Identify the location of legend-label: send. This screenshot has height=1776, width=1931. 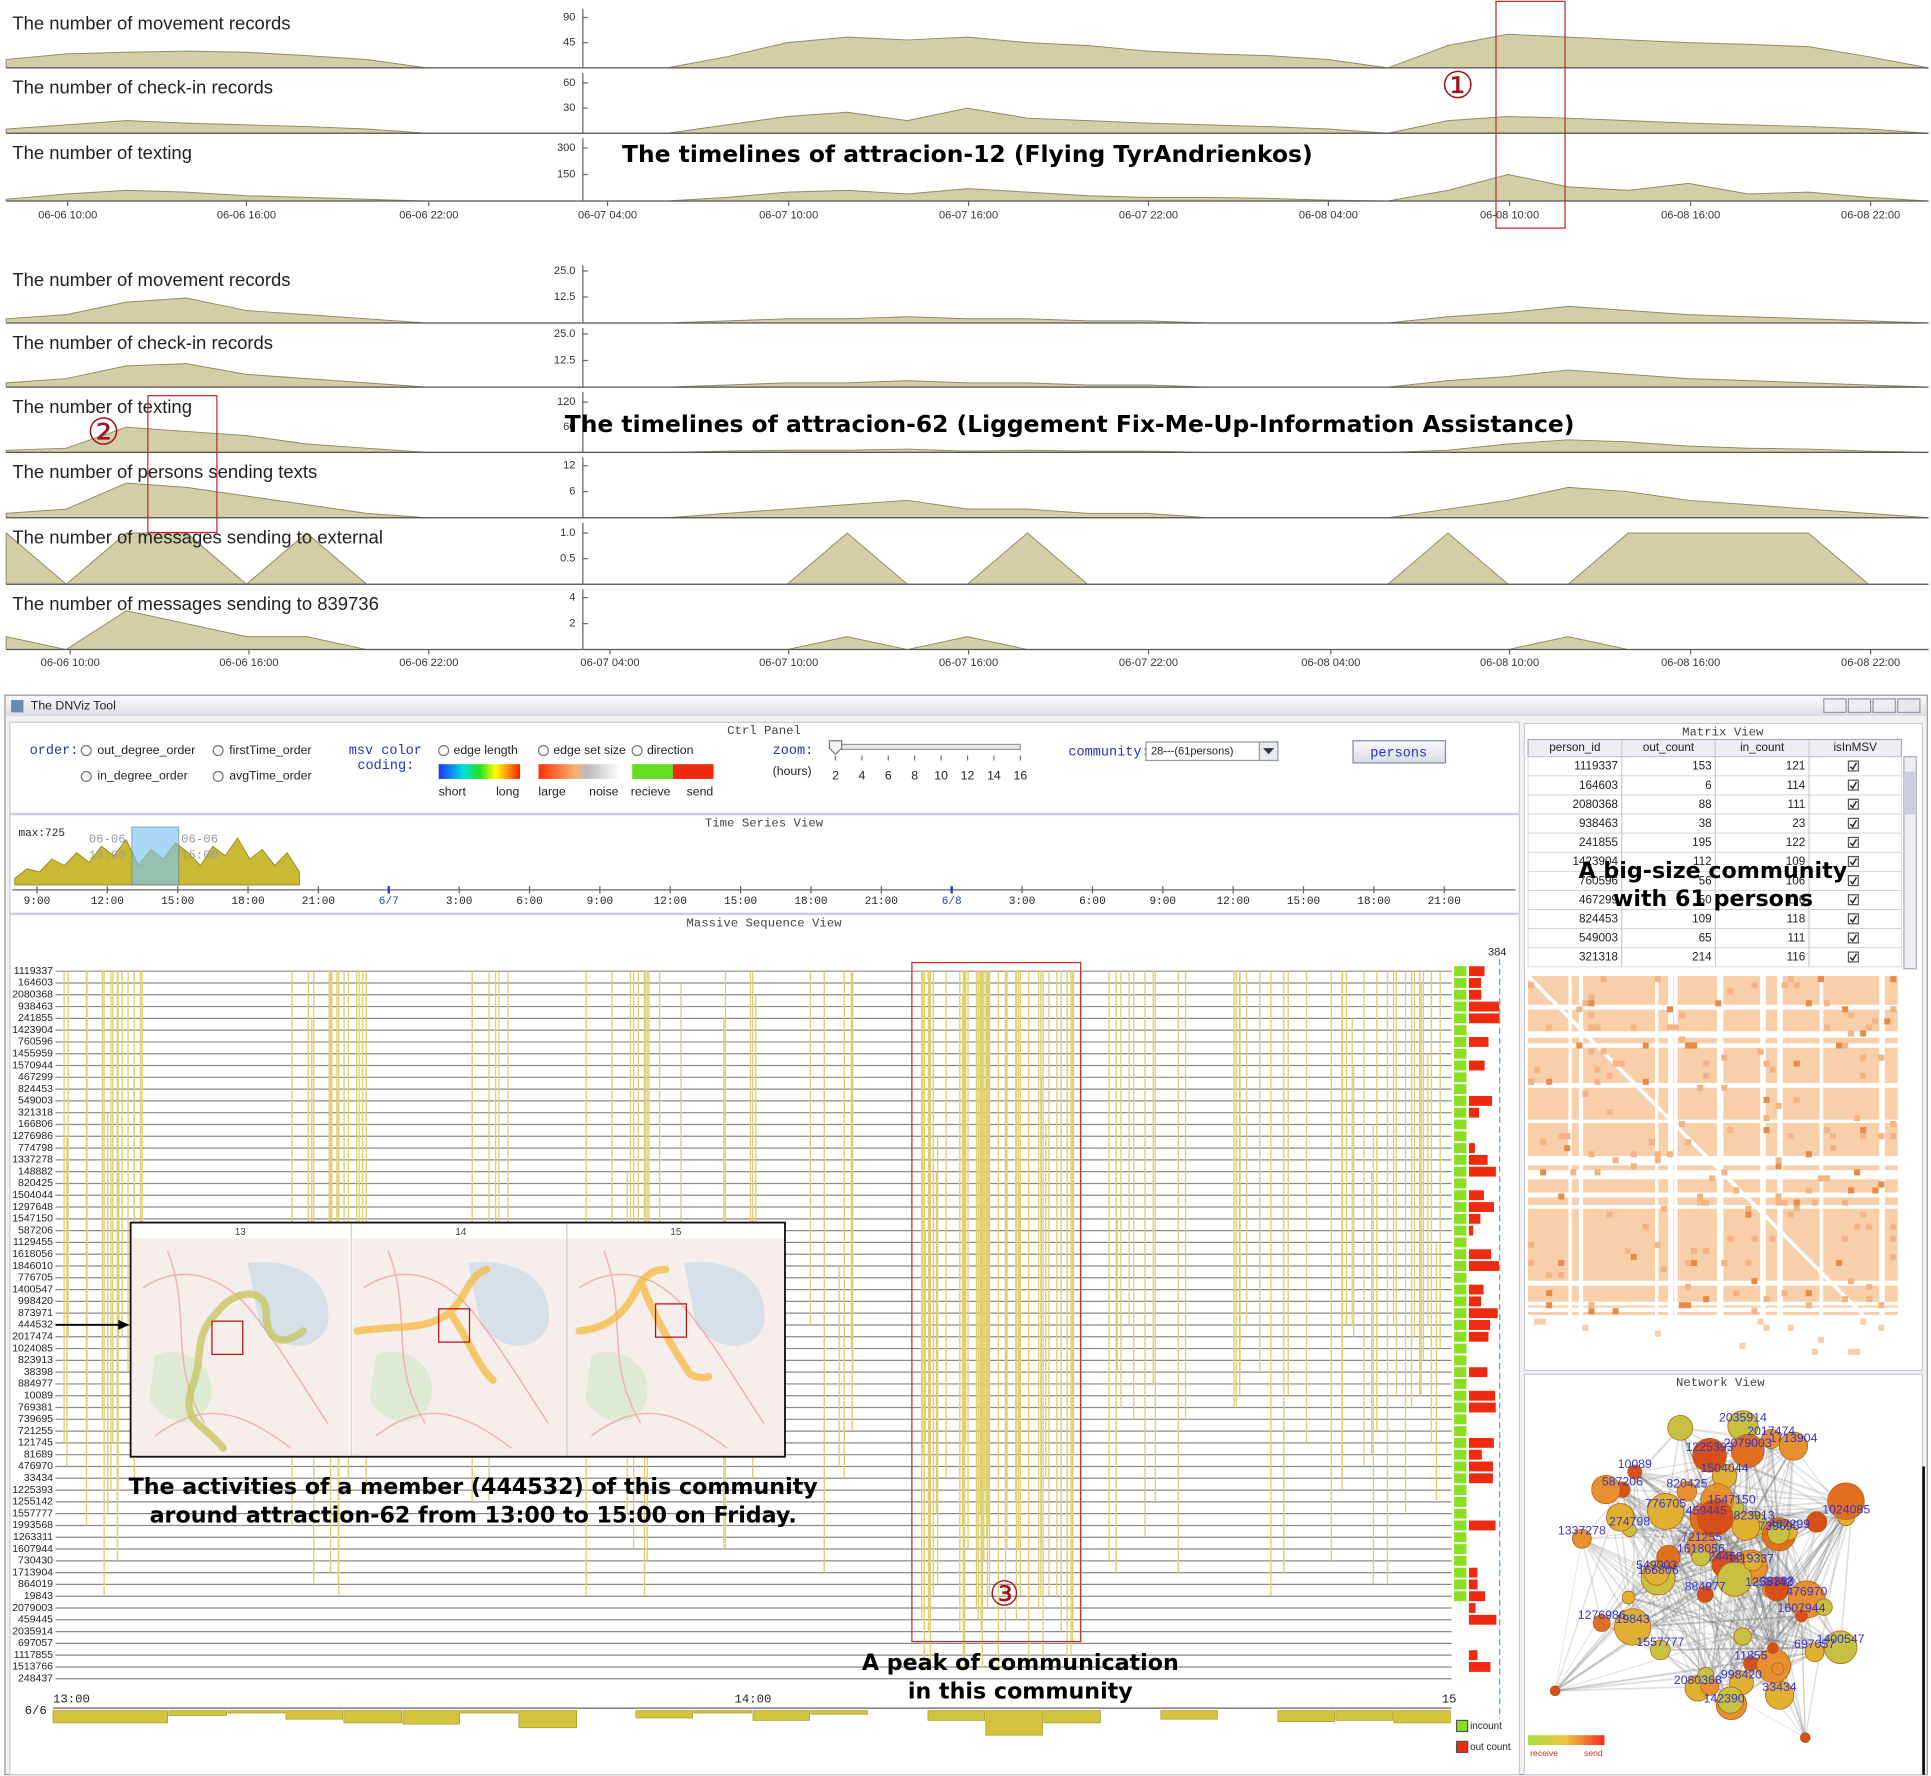
(1593, 1753).